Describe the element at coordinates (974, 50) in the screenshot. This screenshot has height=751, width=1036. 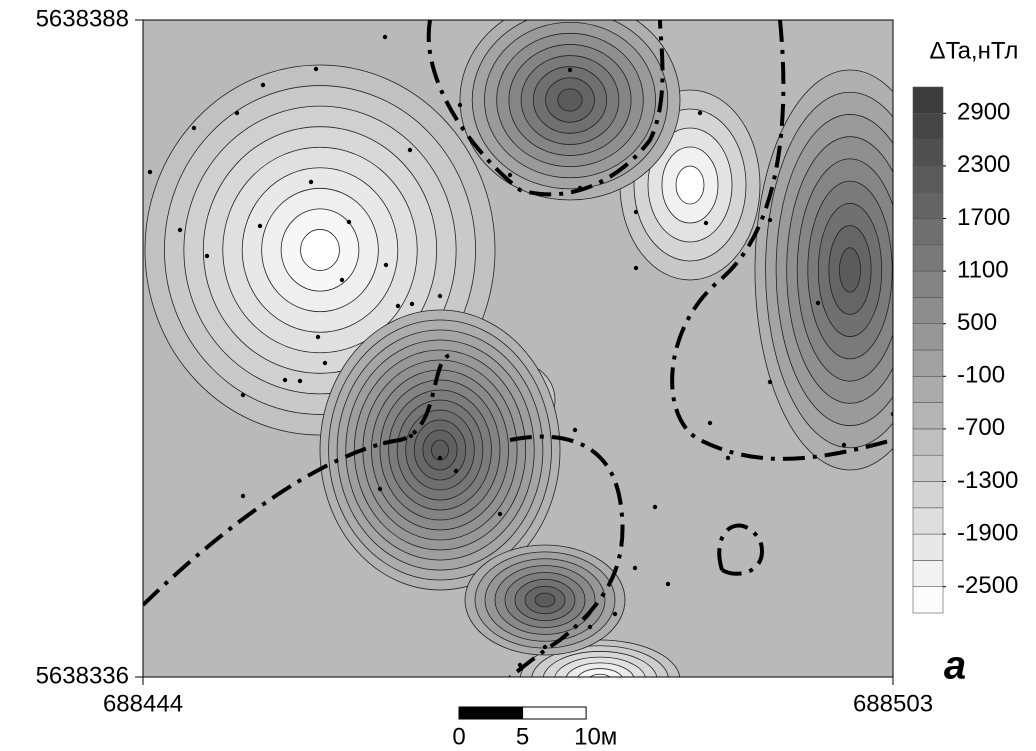
I see `legend-title: ΔTa,нТл` at that location.